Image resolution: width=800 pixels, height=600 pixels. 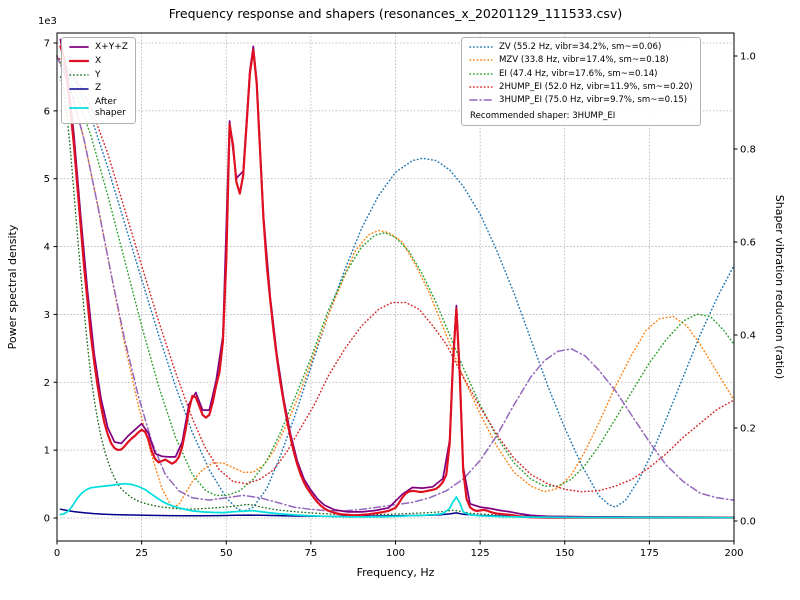 I want to click on legend-item-label: After shaper, so click(x=110, y=107).